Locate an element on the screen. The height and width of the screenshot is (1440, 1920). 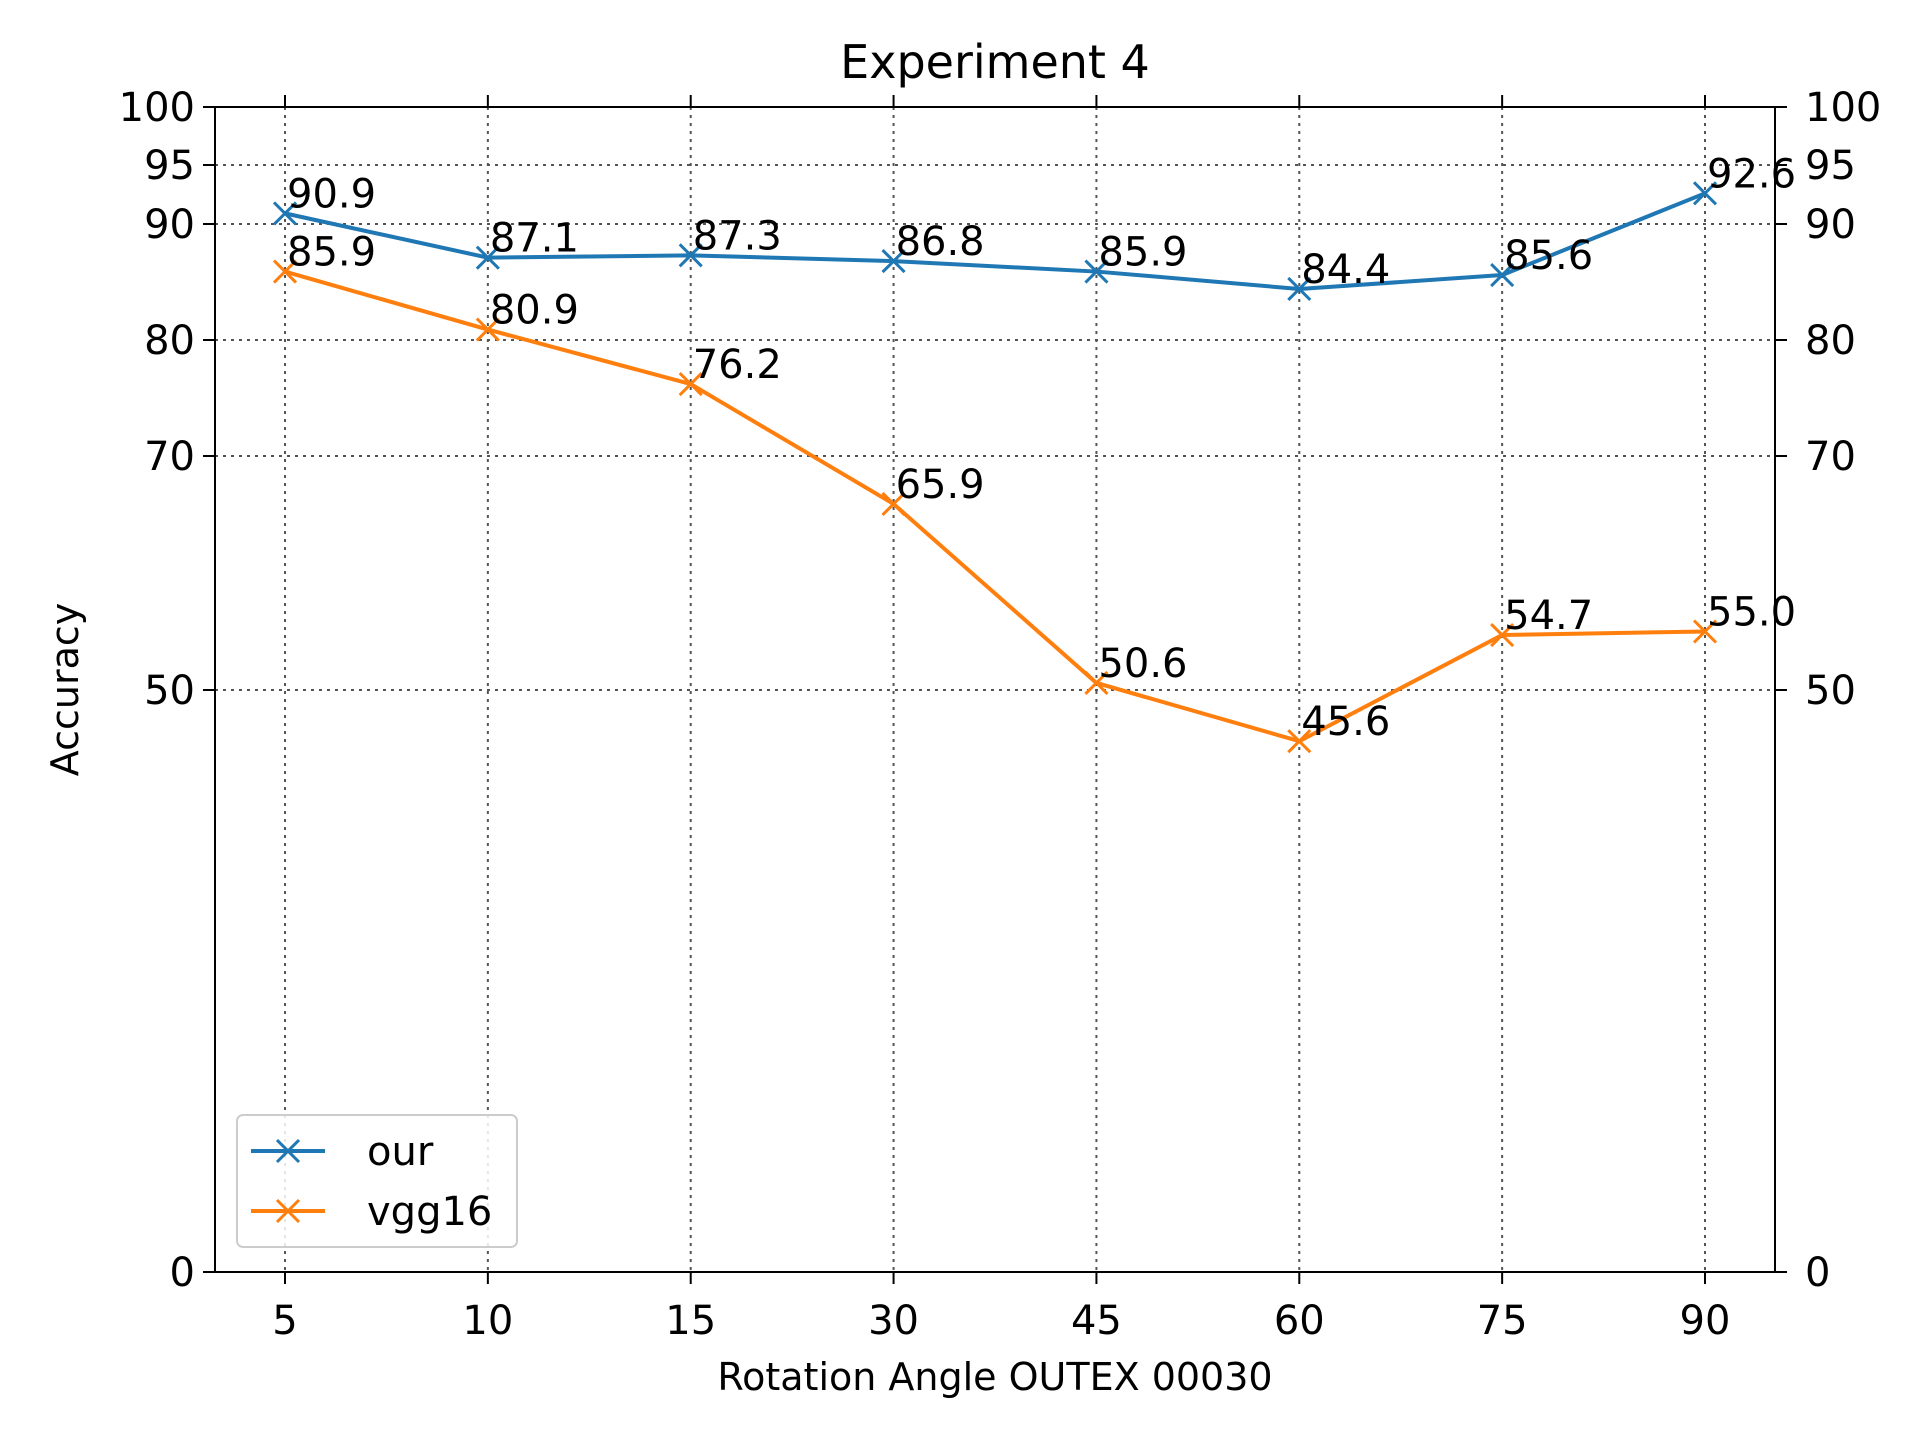
y-right-tick-label: 95 is located at coordinates (1830, 166).